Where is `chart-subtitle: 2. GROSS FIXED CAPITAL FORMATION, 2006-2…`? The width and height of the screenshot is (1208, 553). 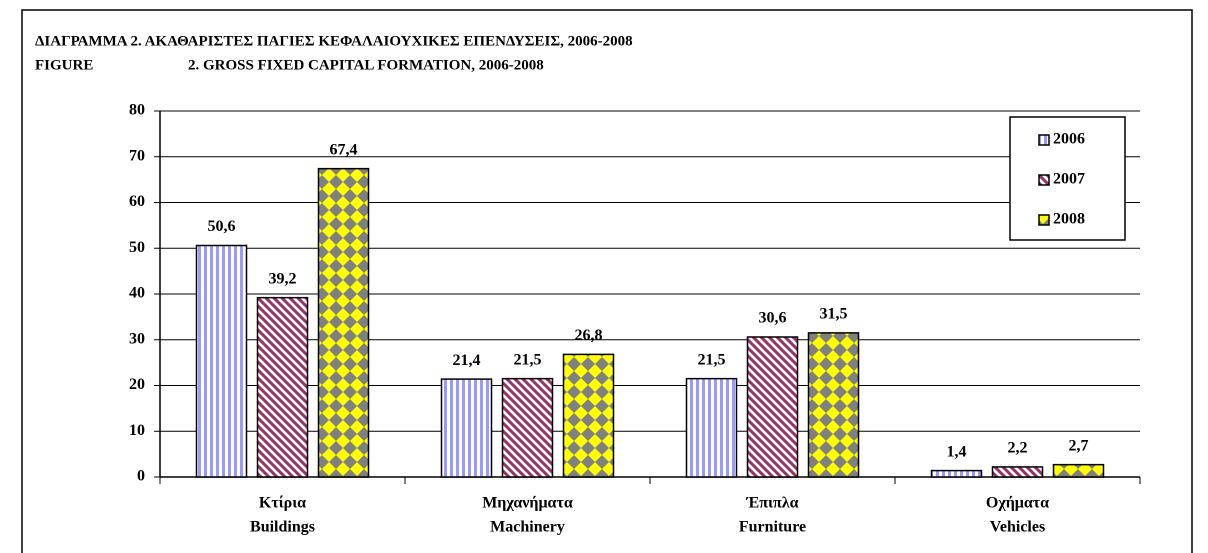
chart-subtitle: 2. GROSS FIXED CAPITAL FORMATION, 2006-2… is located at coordinates (366, 65).